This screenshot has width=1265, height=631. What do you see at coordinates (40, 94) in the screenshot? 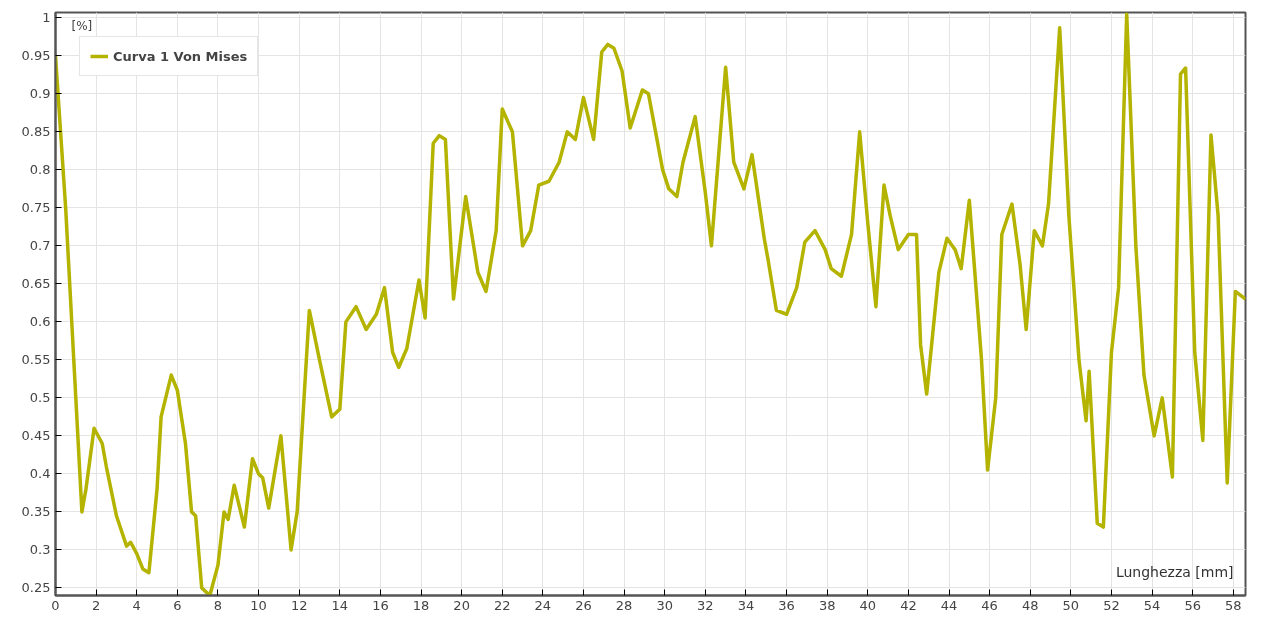
I see `y-tick-label: 0.9` at bounding box center [40, 94].